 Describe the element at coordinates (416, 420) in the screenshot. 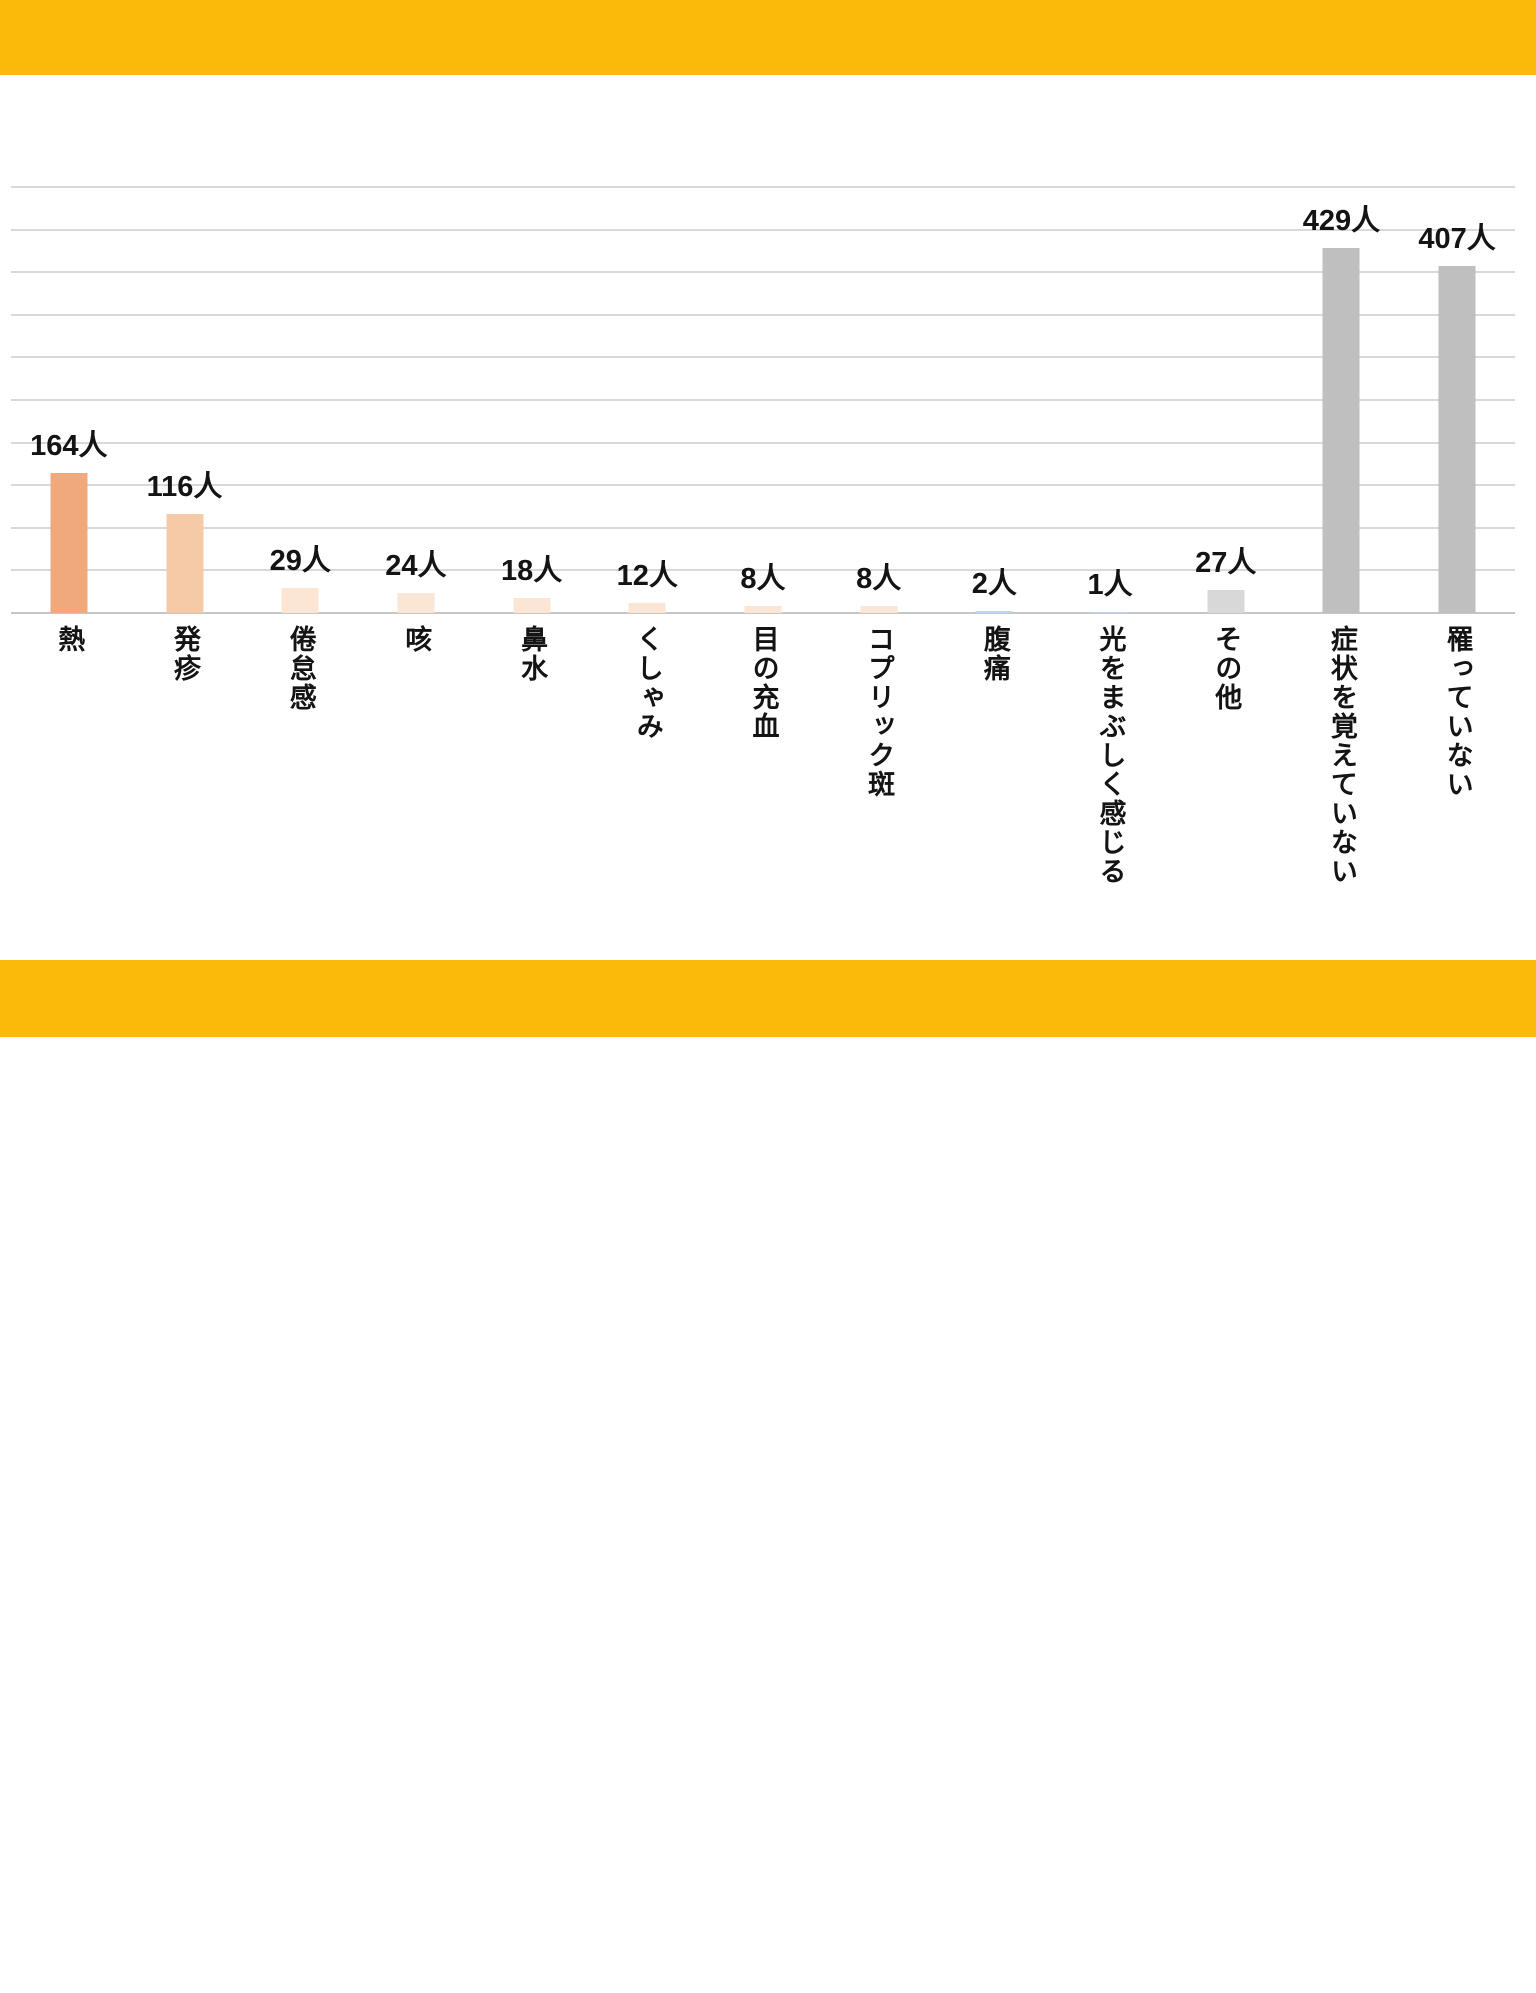

I see `bar-column: 24人咳` at that location.